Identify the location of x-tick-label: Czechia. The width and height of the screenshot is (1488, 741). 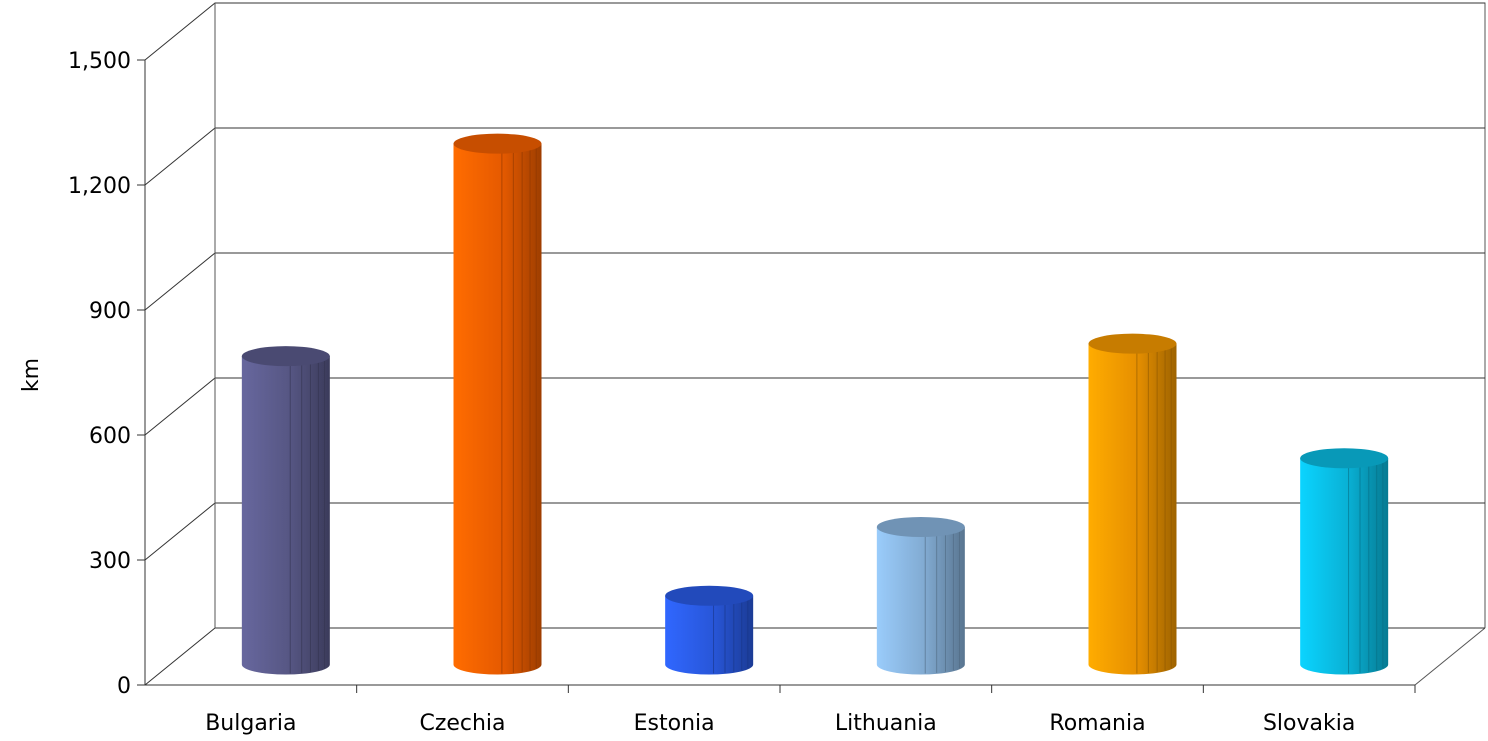
(462, 723).